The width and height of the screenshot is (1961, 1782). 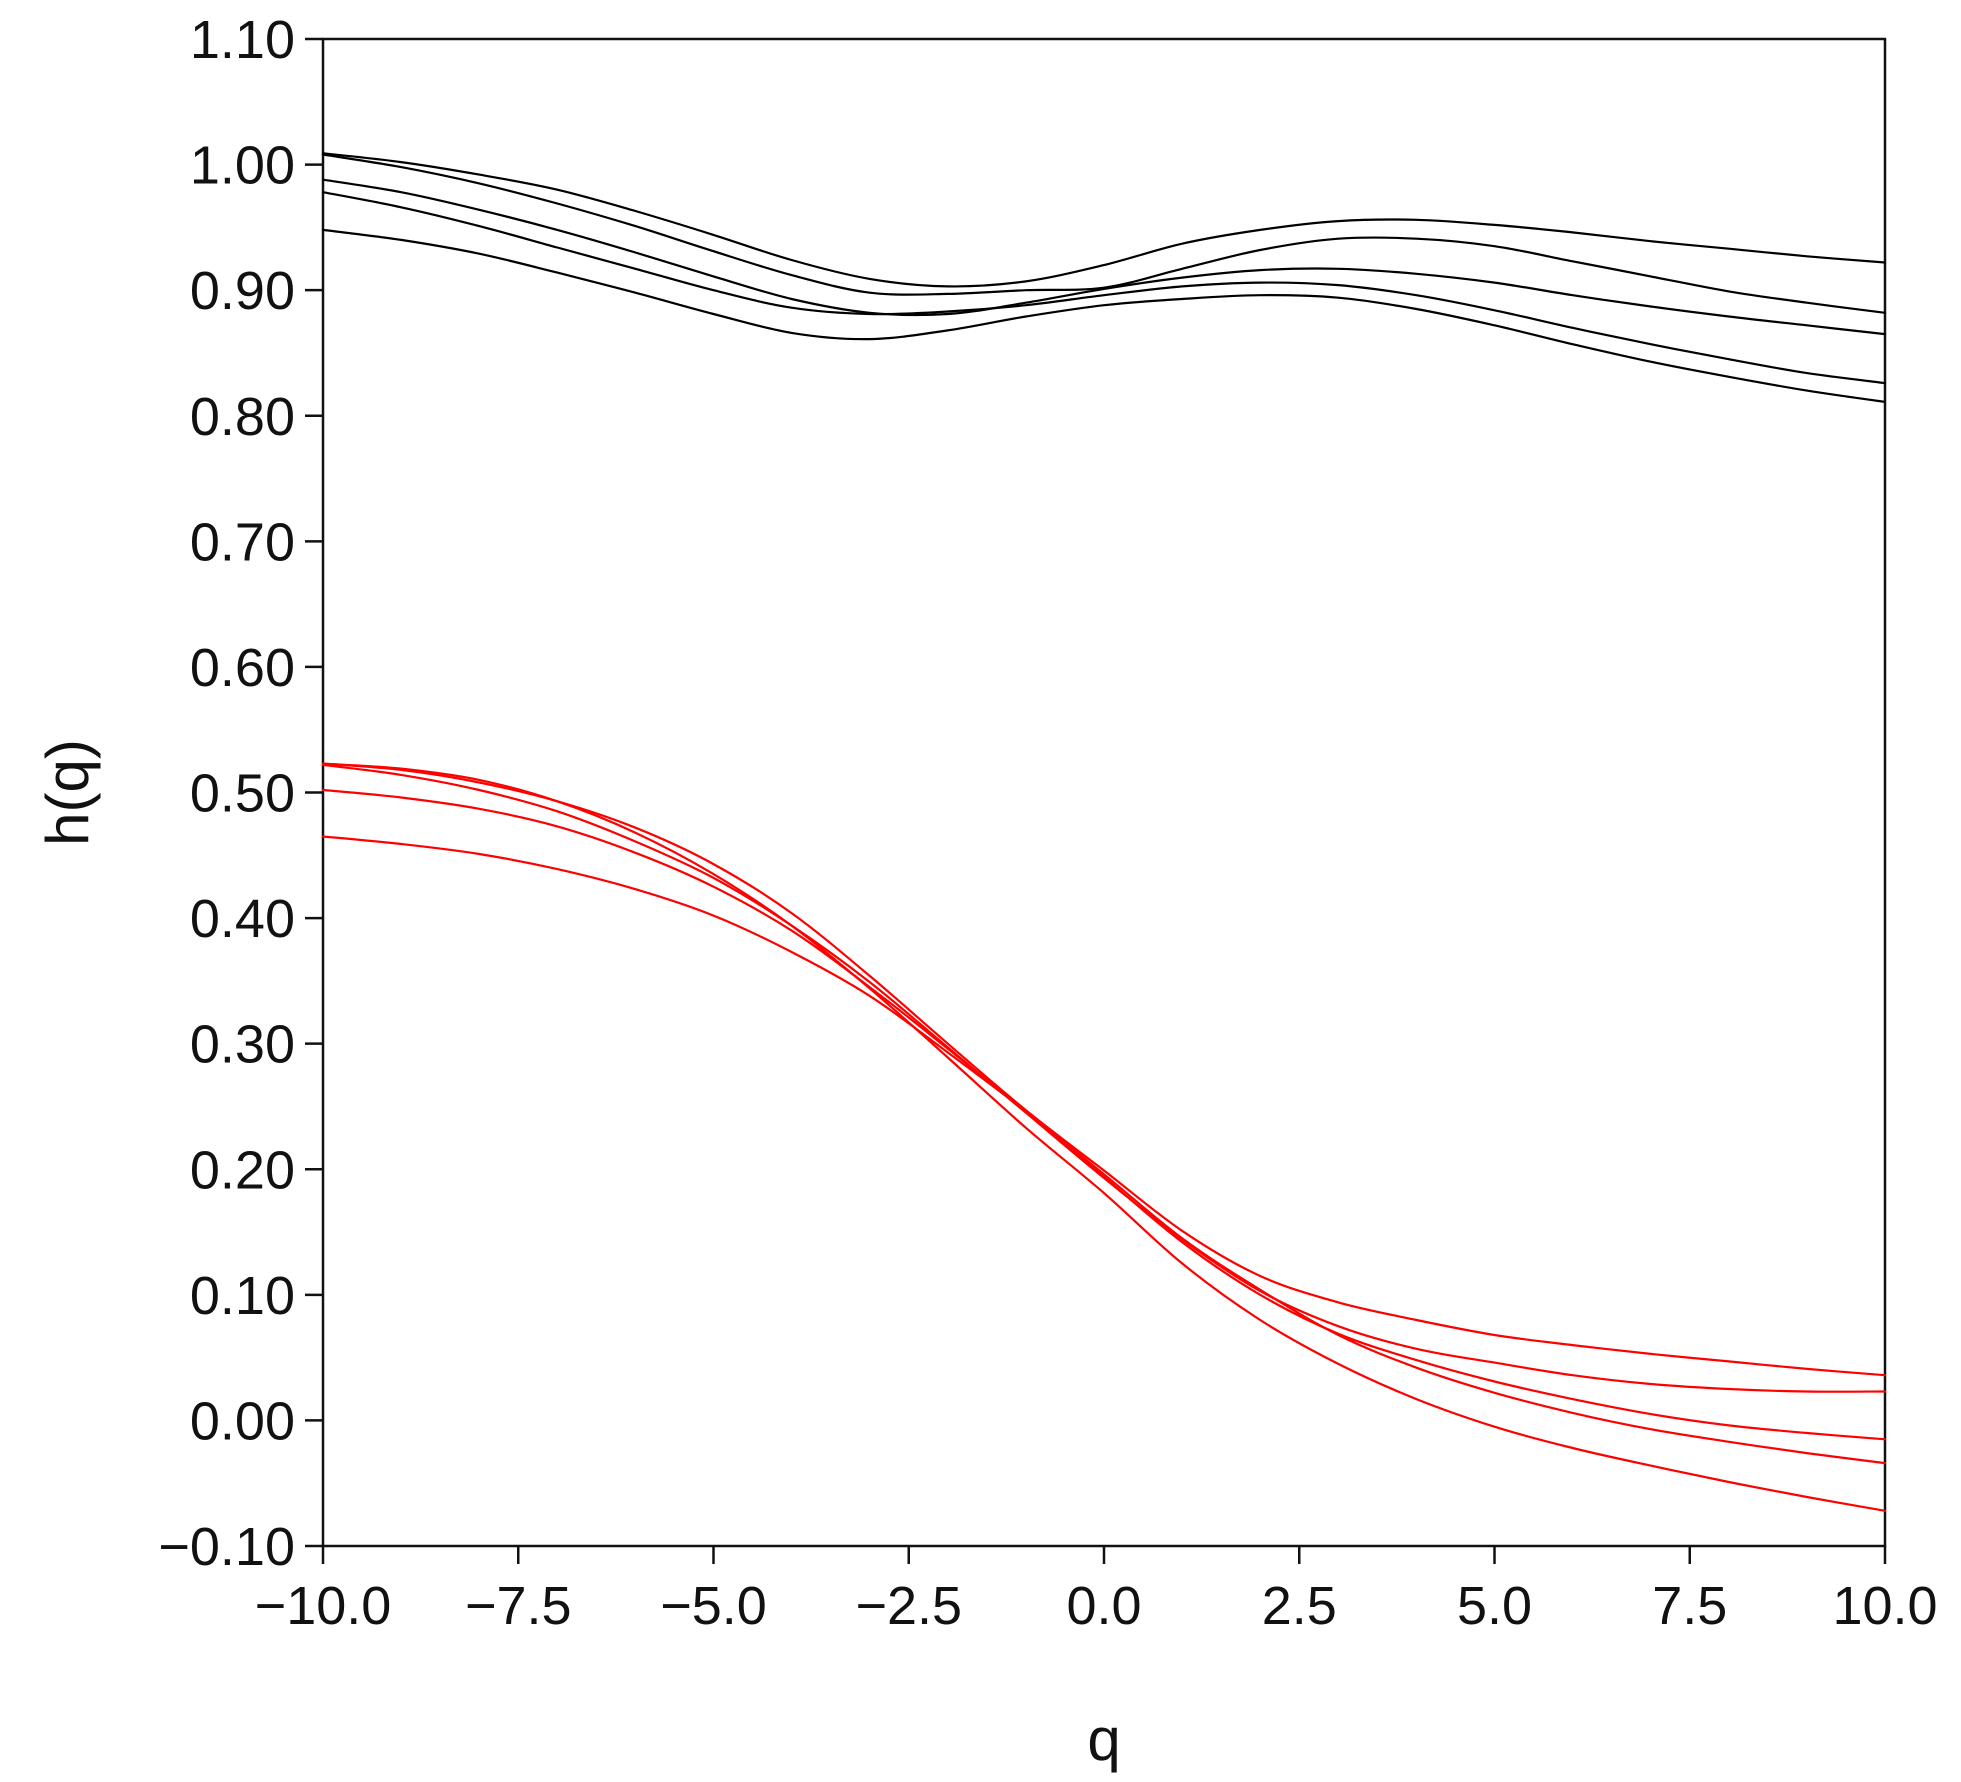 I want to click on x-tick-label: 5.0, so click(x=1494, y=1606).